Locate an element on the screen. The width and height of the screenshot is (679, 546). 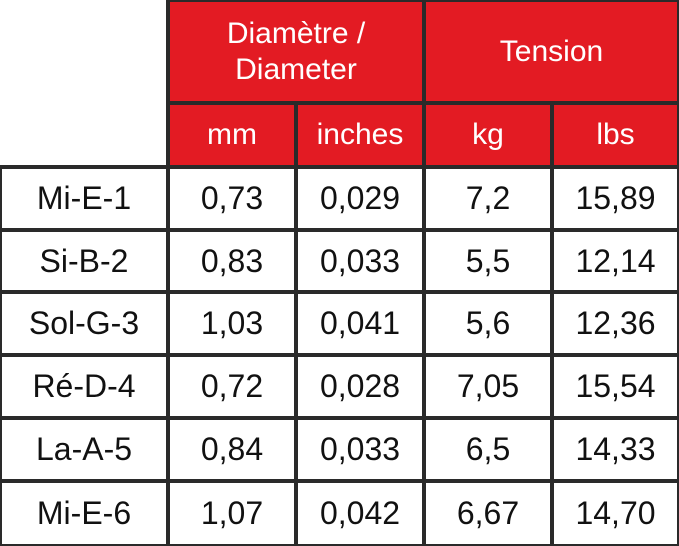
data-cell: 6,5 is located at coordinates (488, 449).